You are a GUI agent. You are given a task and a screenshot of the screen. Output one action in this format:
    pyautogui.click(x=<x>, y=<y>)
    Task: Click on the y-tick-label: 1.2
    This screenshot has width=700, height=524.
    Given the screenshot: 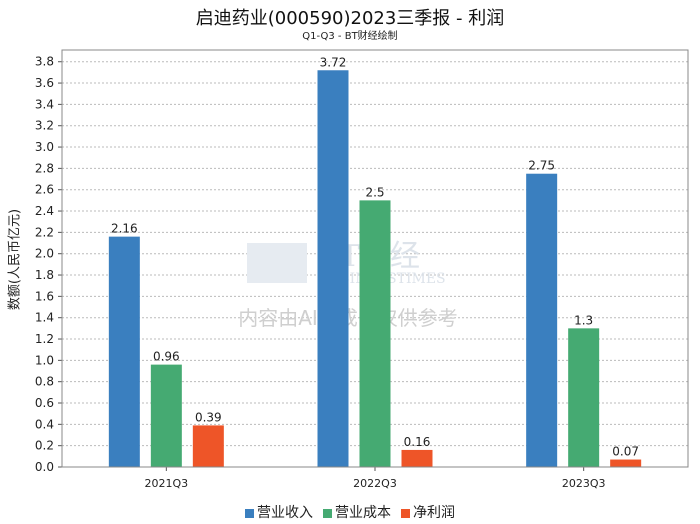 What is the action you would take?
    pyautogui.click(x=44, y=339)
    